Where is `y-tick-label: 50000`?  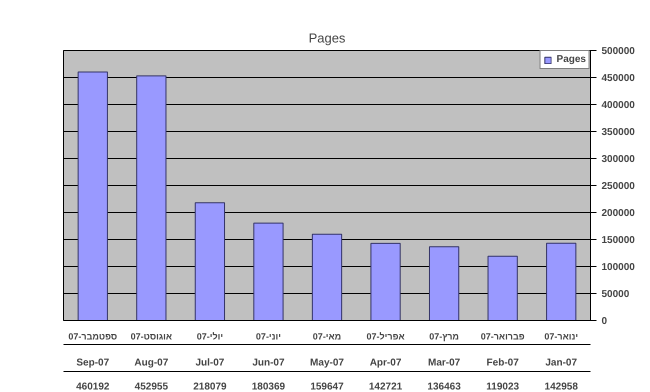
y-tick-label: 50000 is located at coordinates (616, 294).